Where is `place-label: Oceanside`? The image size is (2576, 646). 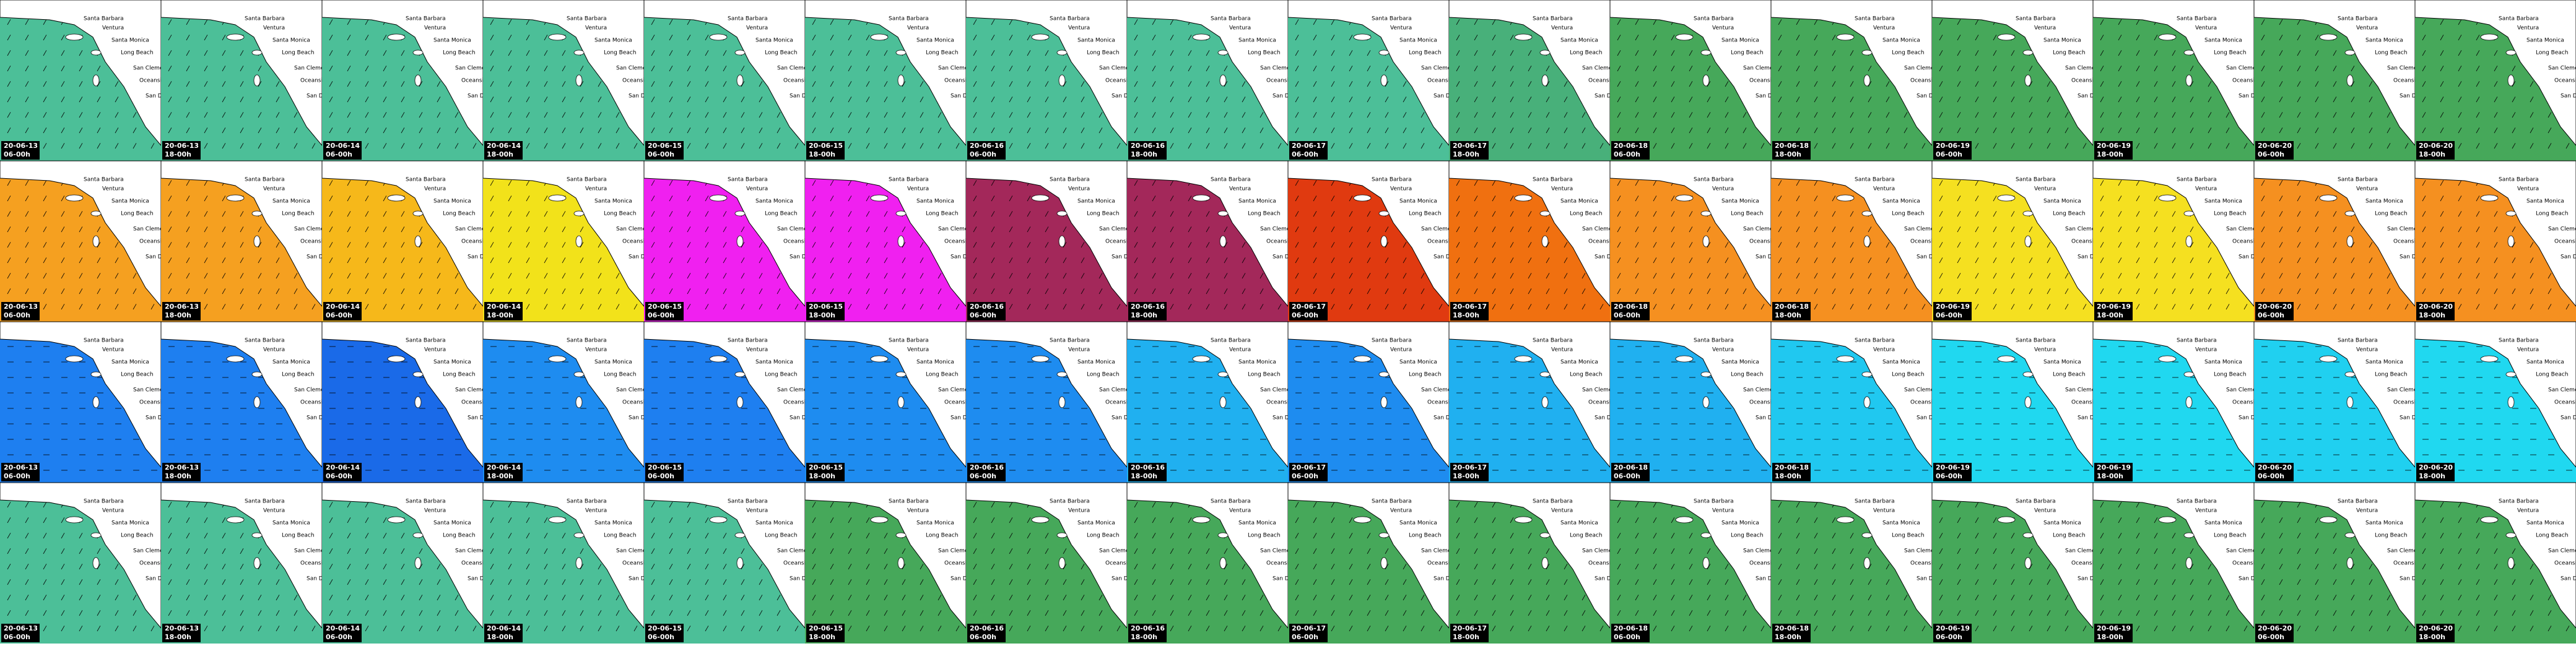
place-label: Oceanside is located at coordinates (2565, 242).